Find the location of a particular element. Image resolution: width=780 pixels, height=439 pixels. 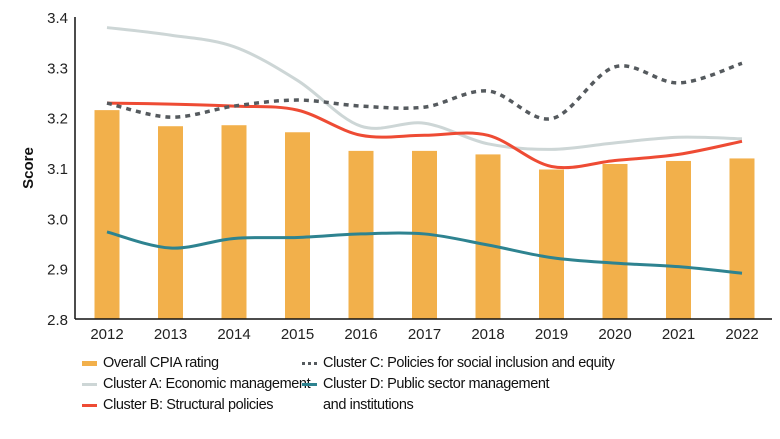

legend-label-cluster-d: Cluster D: Public sector management is located at coordinates (436, 384).